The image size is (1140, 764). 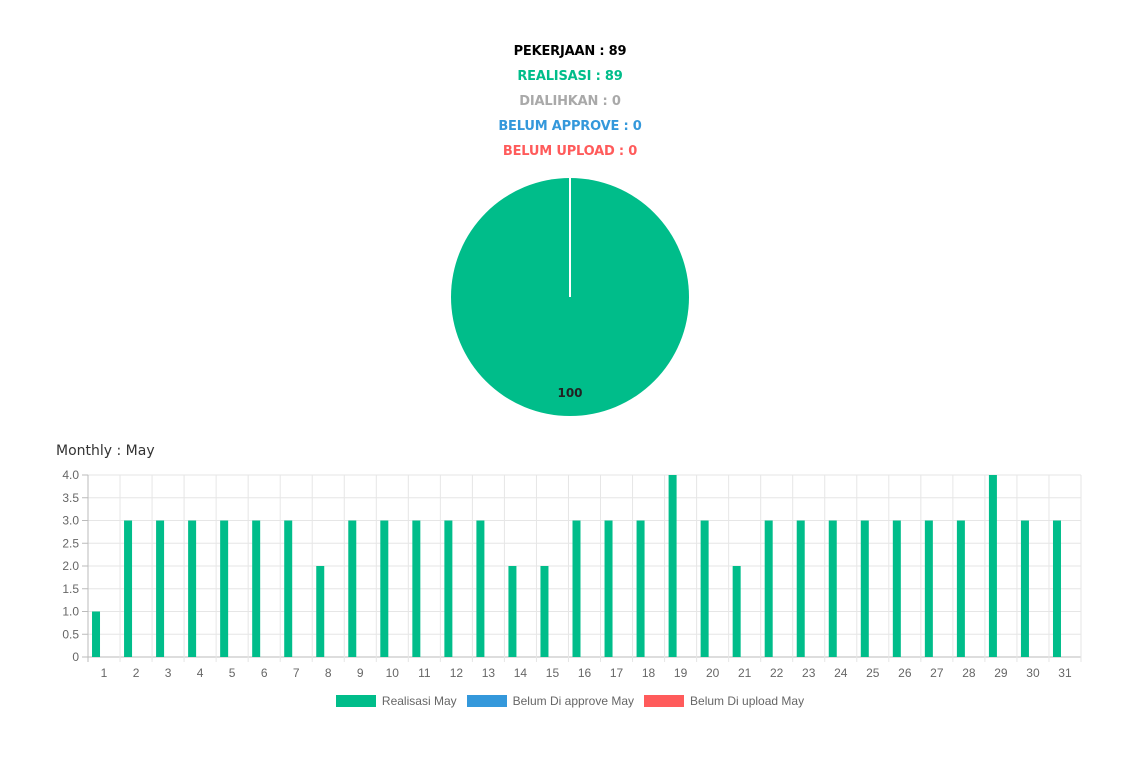 What do you see at coordinates (70, 475) in the screenshot?
I see `y-tick-label: 4.0` at bounding box center [70, 475].